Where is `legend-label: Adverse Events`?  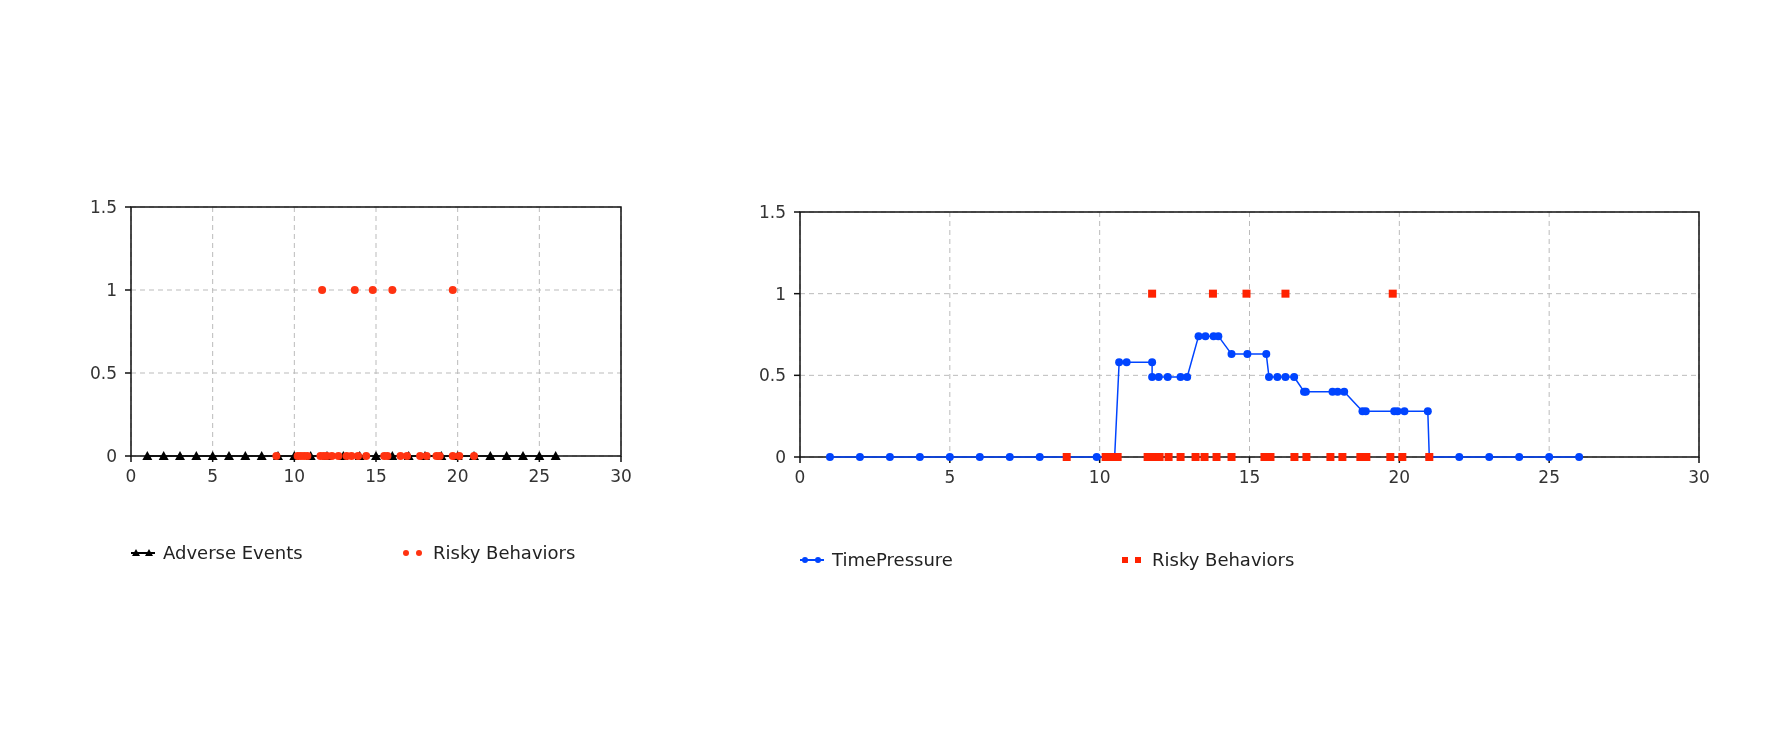
legend-label: Adverse Events is located at coordinates (233, 552).